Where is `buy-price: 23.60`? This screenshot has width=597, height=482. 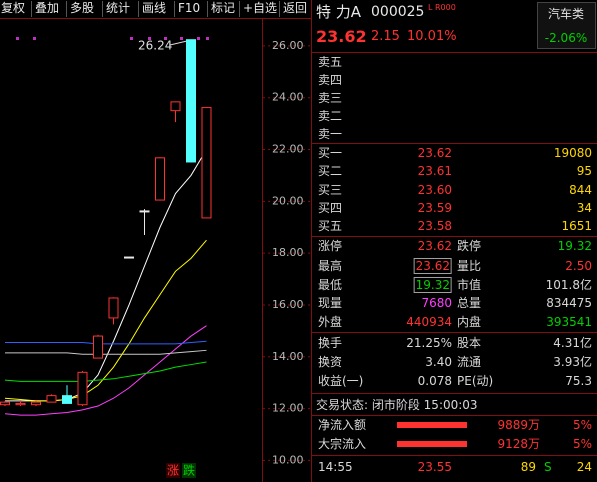
buy-price: 23.60 is located at coordinates (434, 189).